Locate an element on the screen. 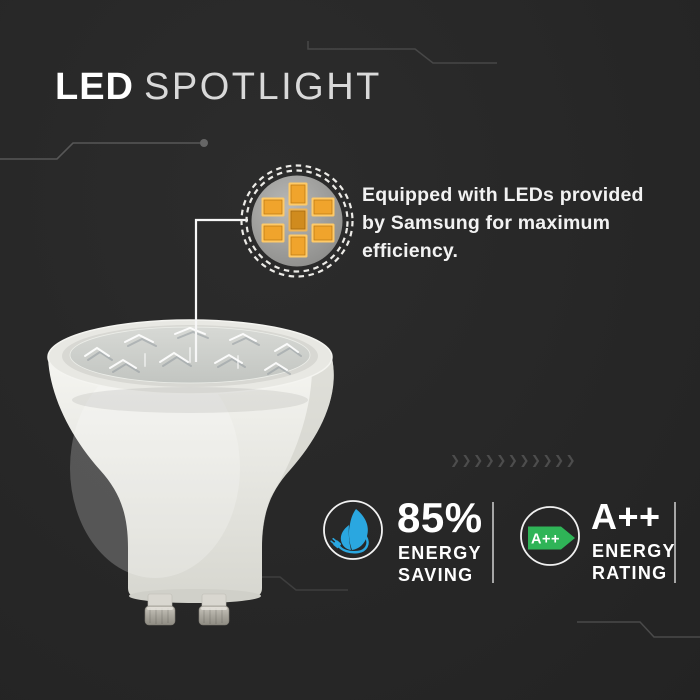 The image size is (700, 700). feature-description-line: Equipped with LEDs provided is located at coordinates (503, 195).